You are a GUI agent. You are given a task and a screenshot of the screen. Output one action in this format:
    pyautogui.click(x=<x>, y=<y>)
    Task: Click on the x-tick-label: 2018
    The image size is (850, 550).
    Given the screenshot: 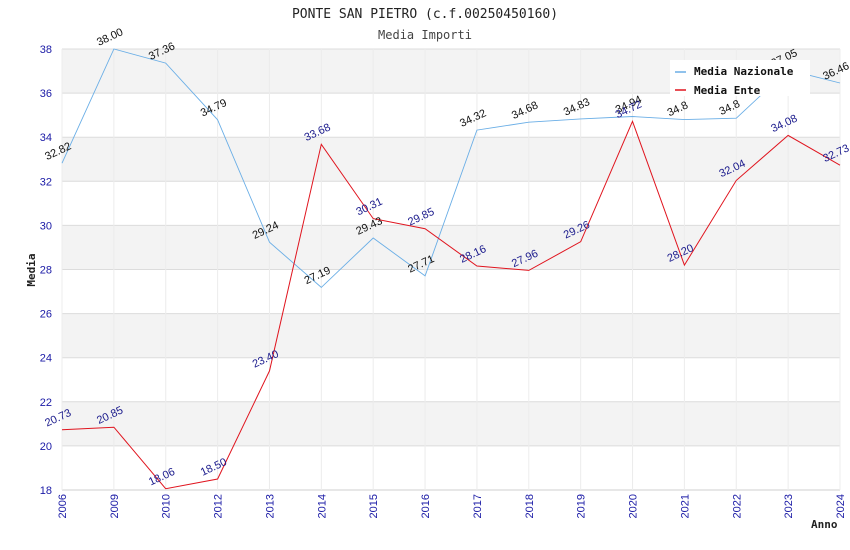 What is the action you would take?
    pyautogui.click(x=530, y=506)
    